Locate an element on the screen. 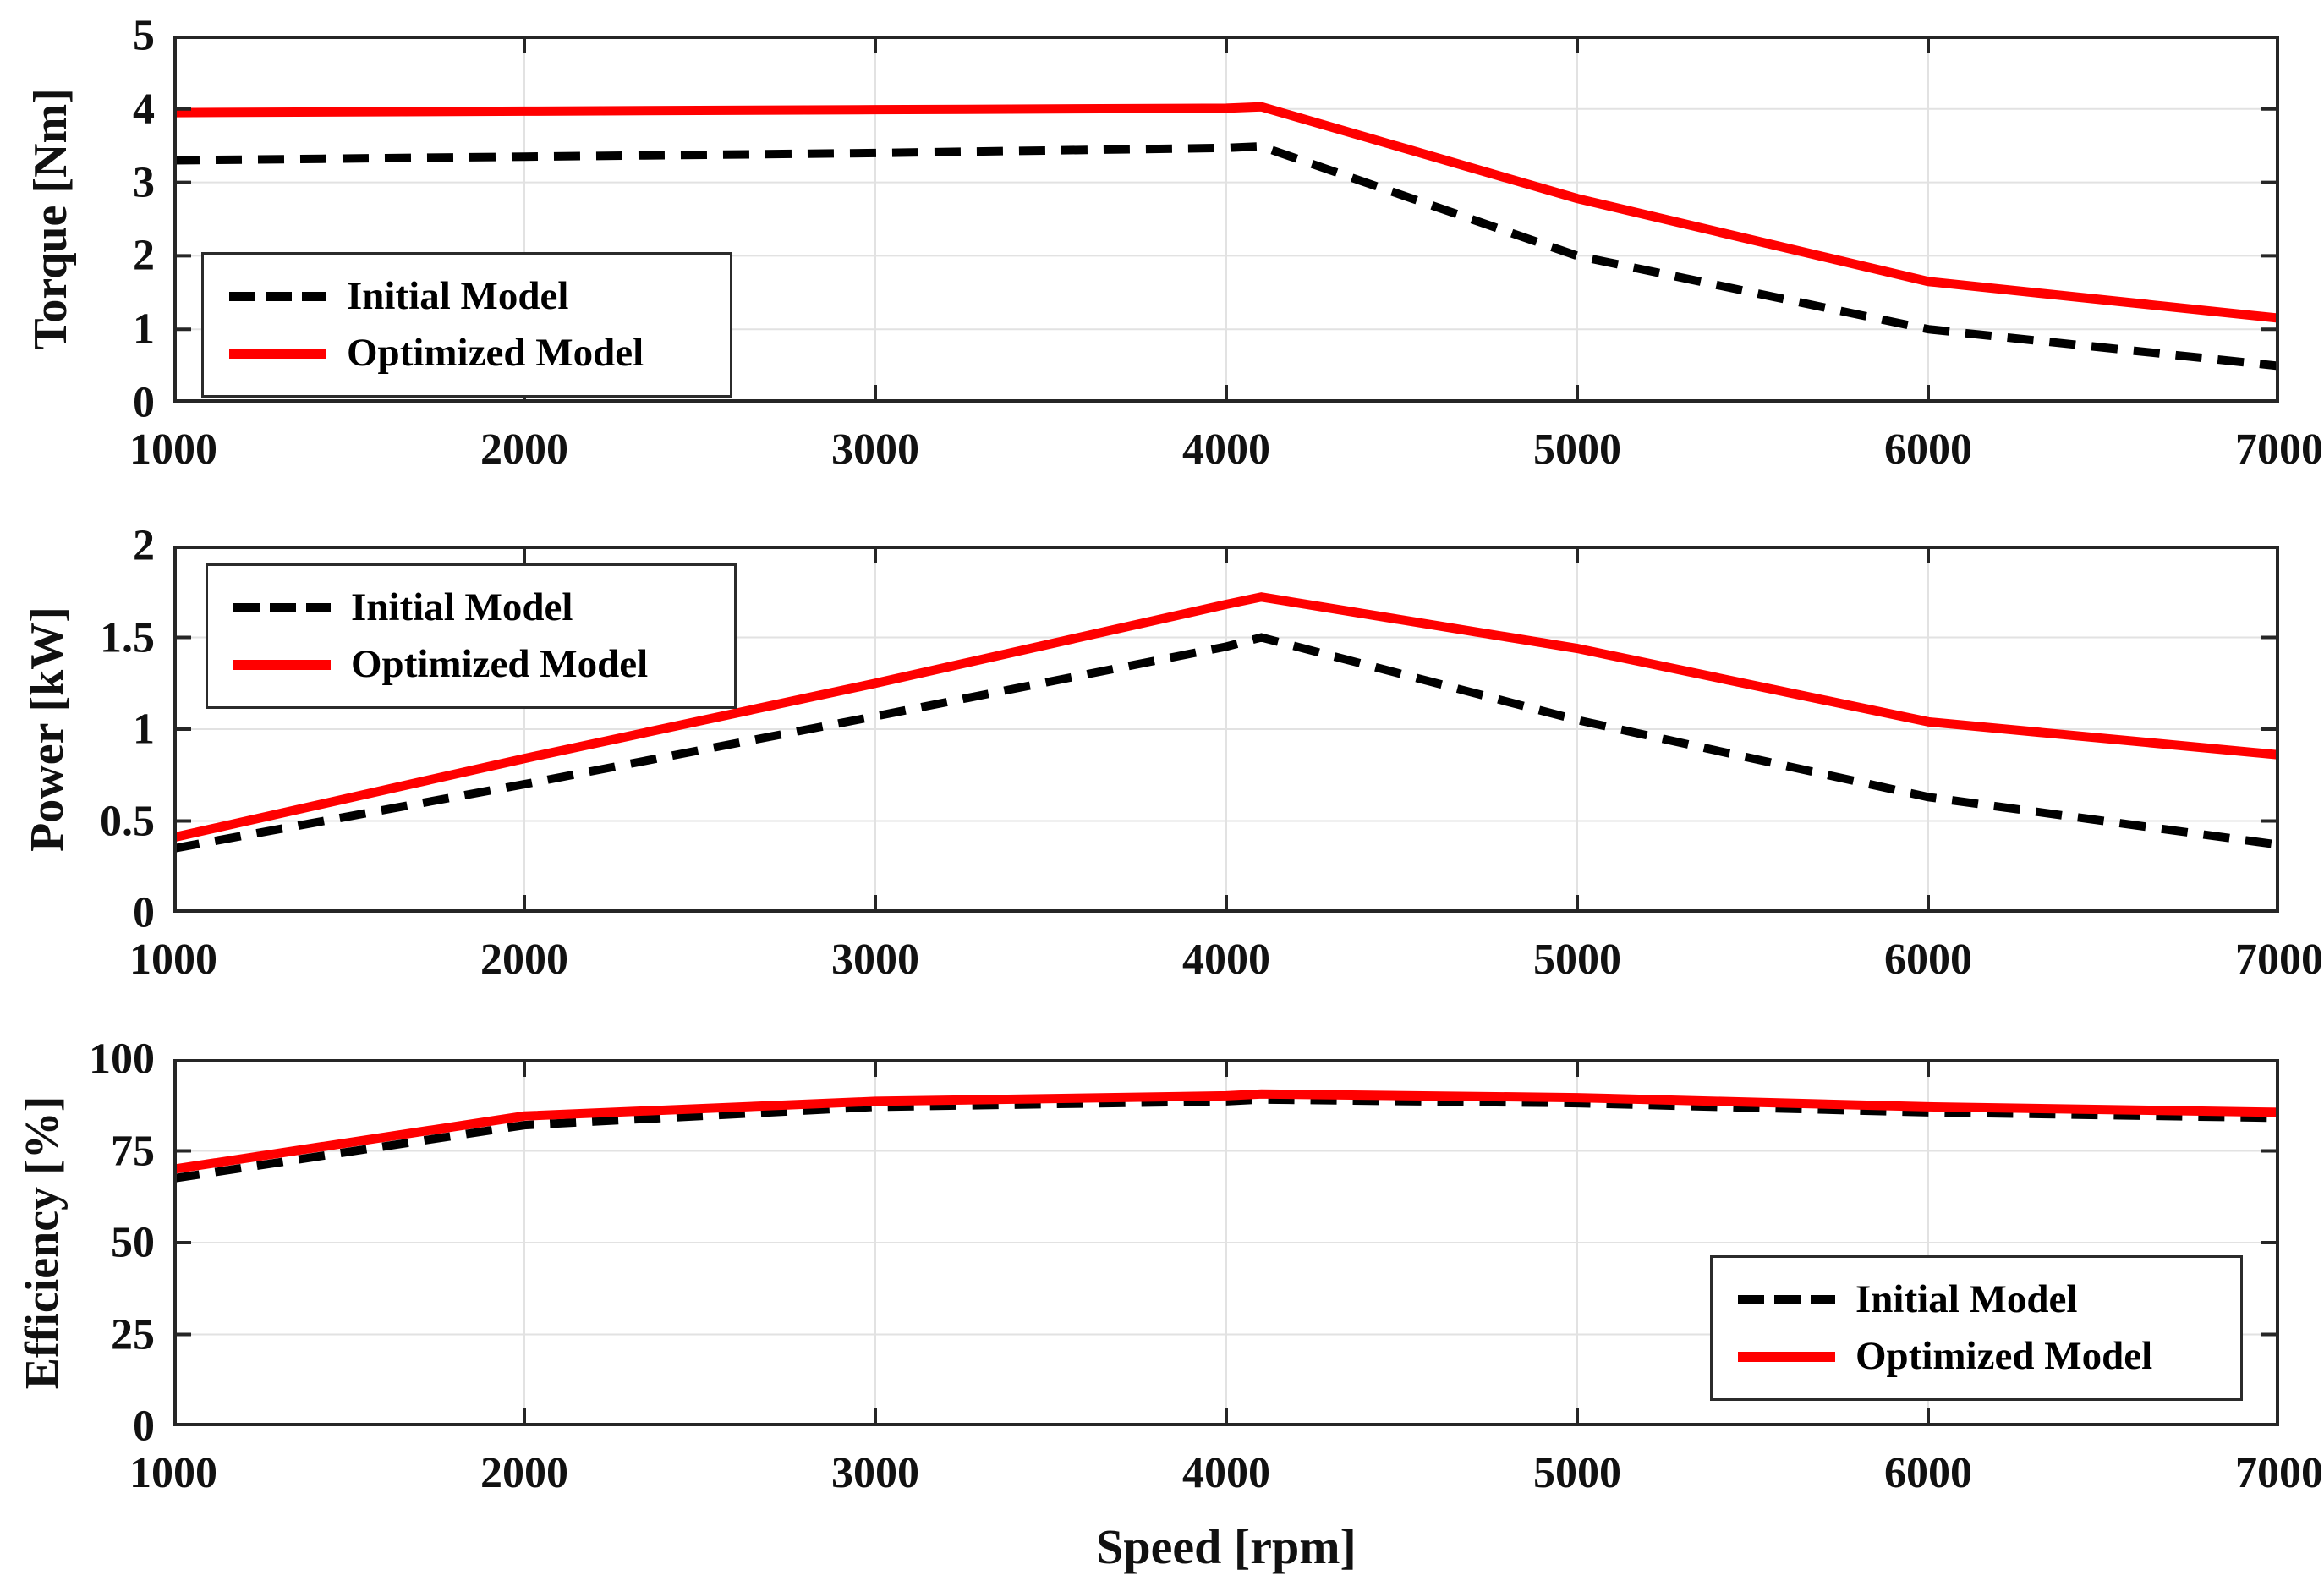 Image resolution: width=2324 pixels, height=1592 pixels. y-tick-label: 0.5 is located at coordinates (127, 821).